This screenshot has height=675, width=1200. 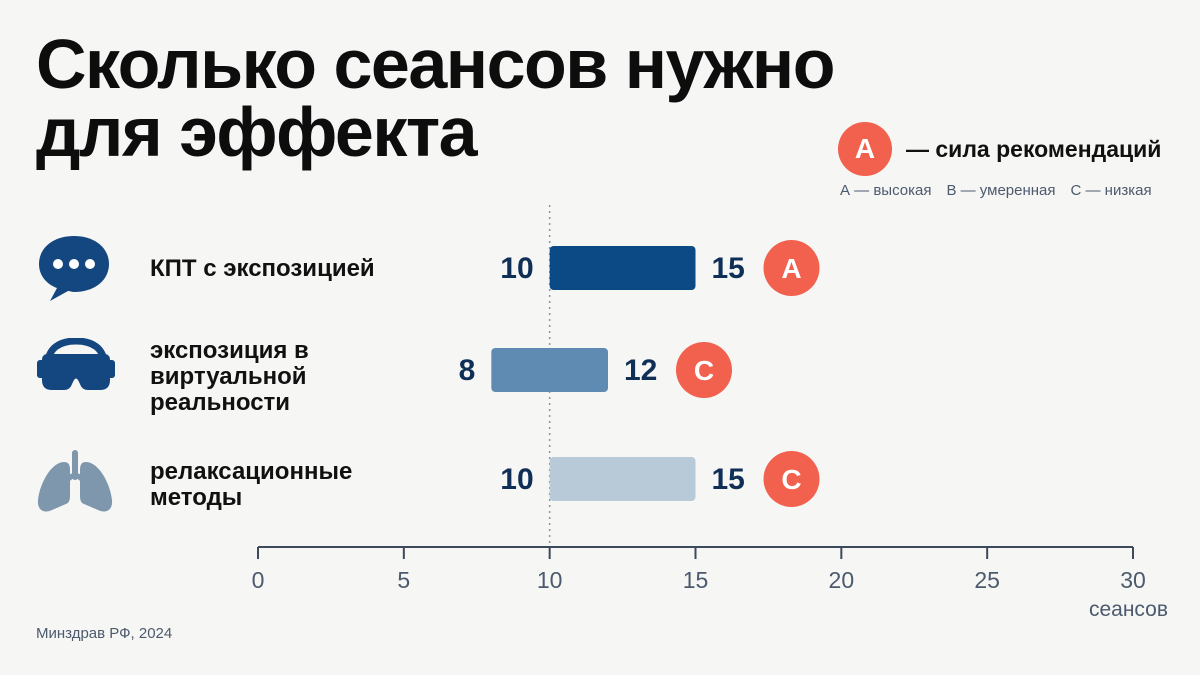 What do you see at coordinates (435, 64) in the screenshot?
I see `title-line-1: Сколько сеансов нужно` at bounding box center [435, 64].